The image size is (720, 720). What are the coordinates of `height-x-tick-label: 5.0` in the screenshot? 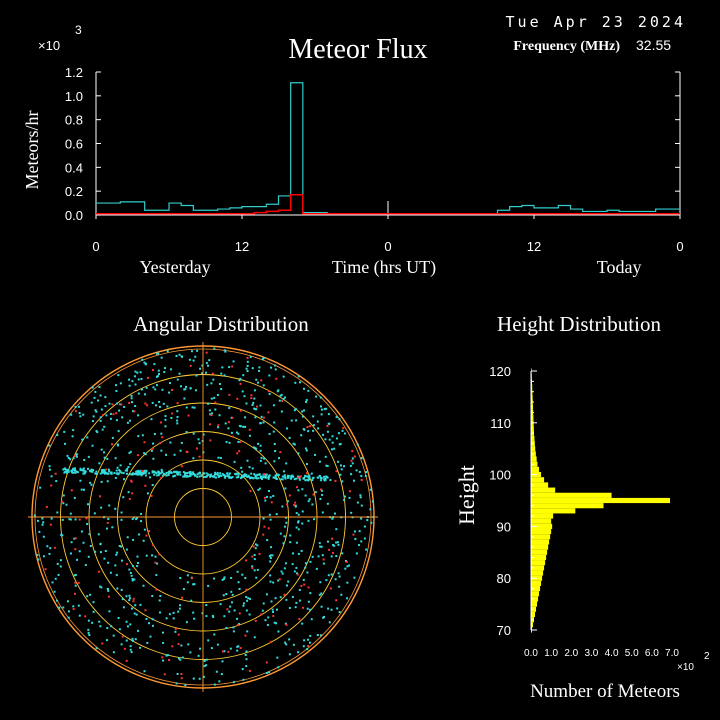 It's located at (632, 653).